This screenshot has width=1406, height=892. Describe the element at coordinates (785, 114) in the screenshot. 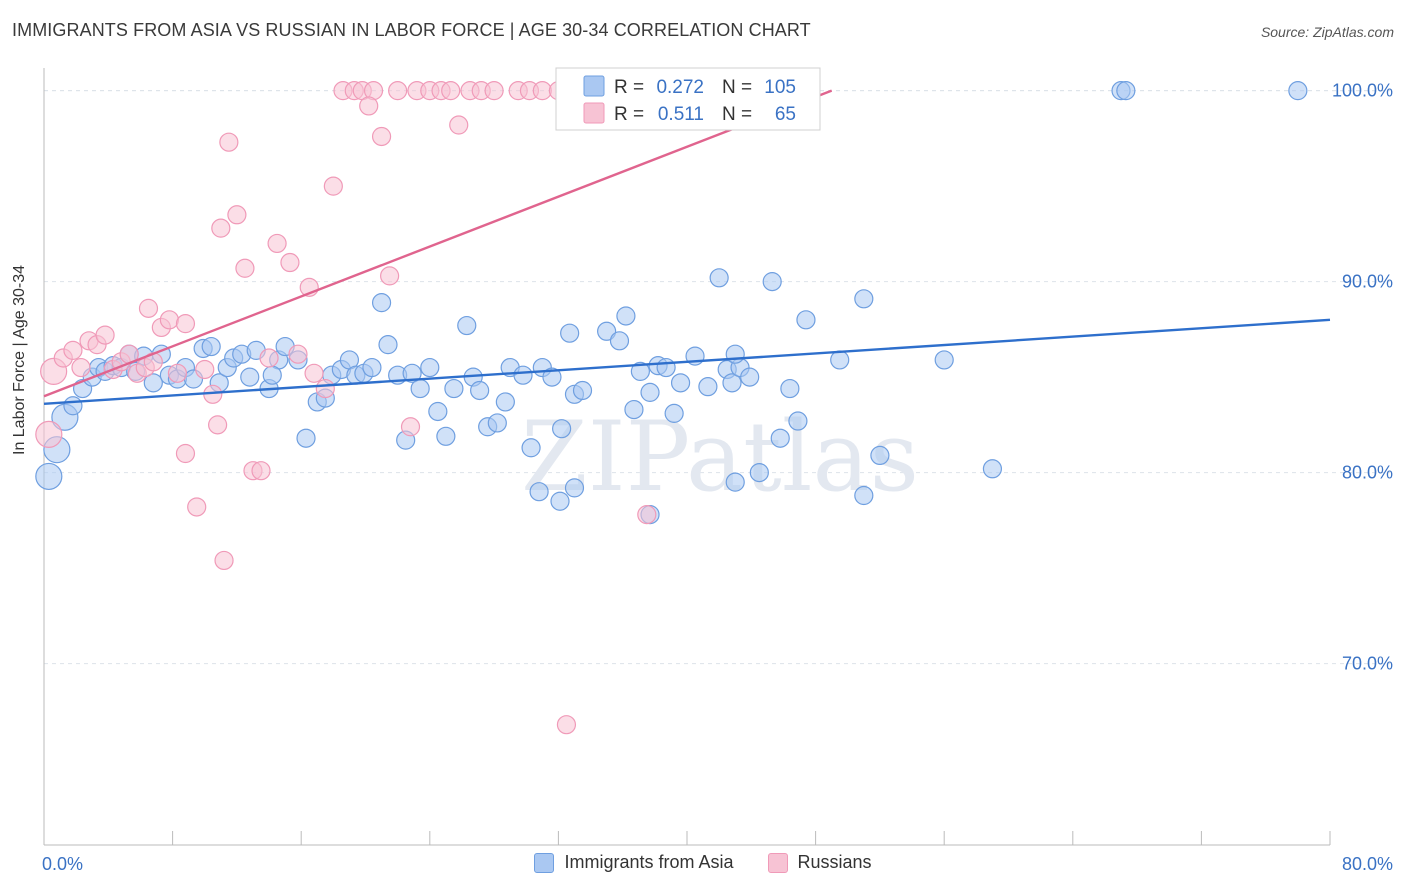

I see `stats-n-value: 65` at that location.